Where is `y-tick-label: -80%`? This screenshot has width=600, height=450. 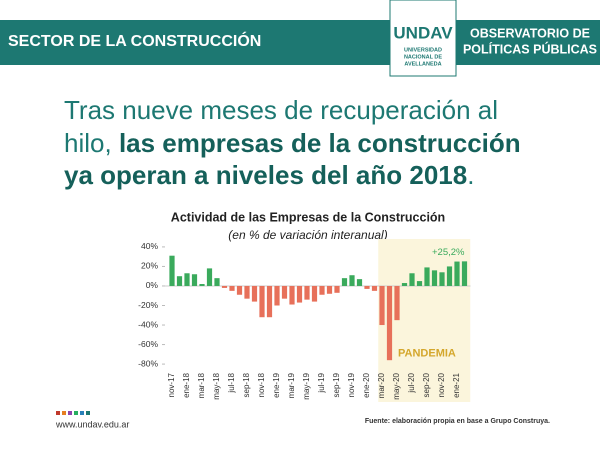 y-tick-label: -80% is located at coordinates (148, 363).